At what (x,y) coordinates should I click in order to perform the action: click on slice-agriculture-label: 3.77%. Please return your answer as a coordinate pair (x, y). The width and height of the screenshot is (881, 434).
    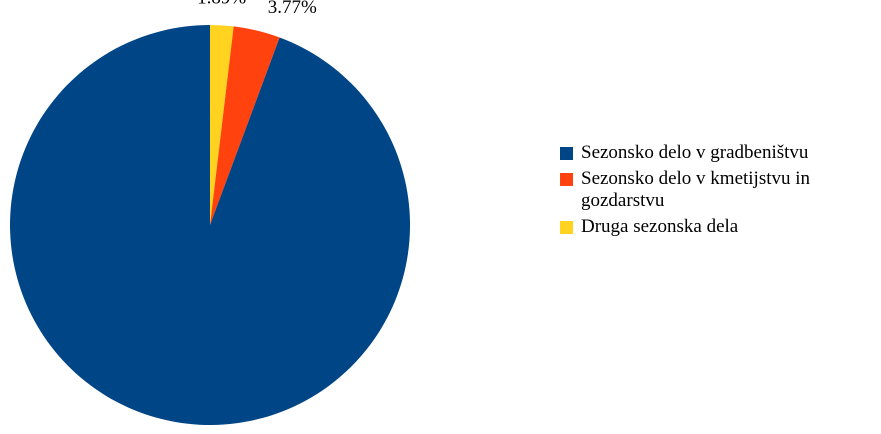
    Looking at the image, I should click on (292, 9).